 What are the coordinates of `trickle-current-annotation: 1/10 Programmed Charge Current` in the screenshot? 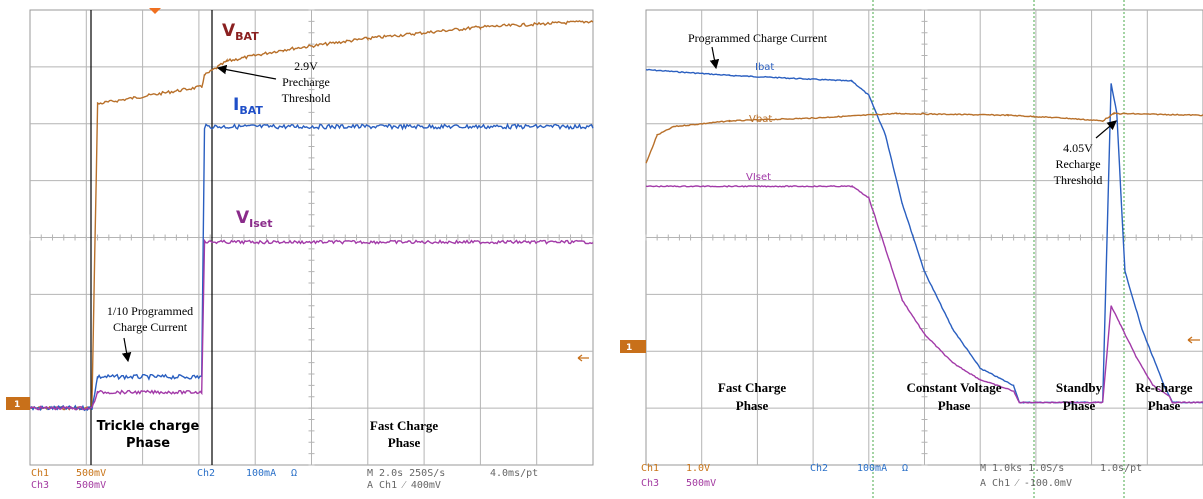 It's located at (150, 319).